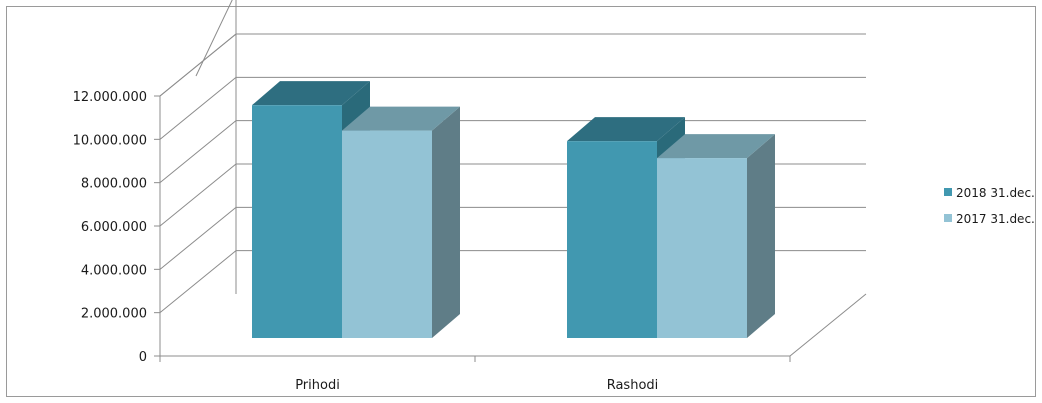  What do you see at coordinates (114, 227) in the screenshot?
I see `y-tick-label: 6.000.000` at bounding box center [114, 227].